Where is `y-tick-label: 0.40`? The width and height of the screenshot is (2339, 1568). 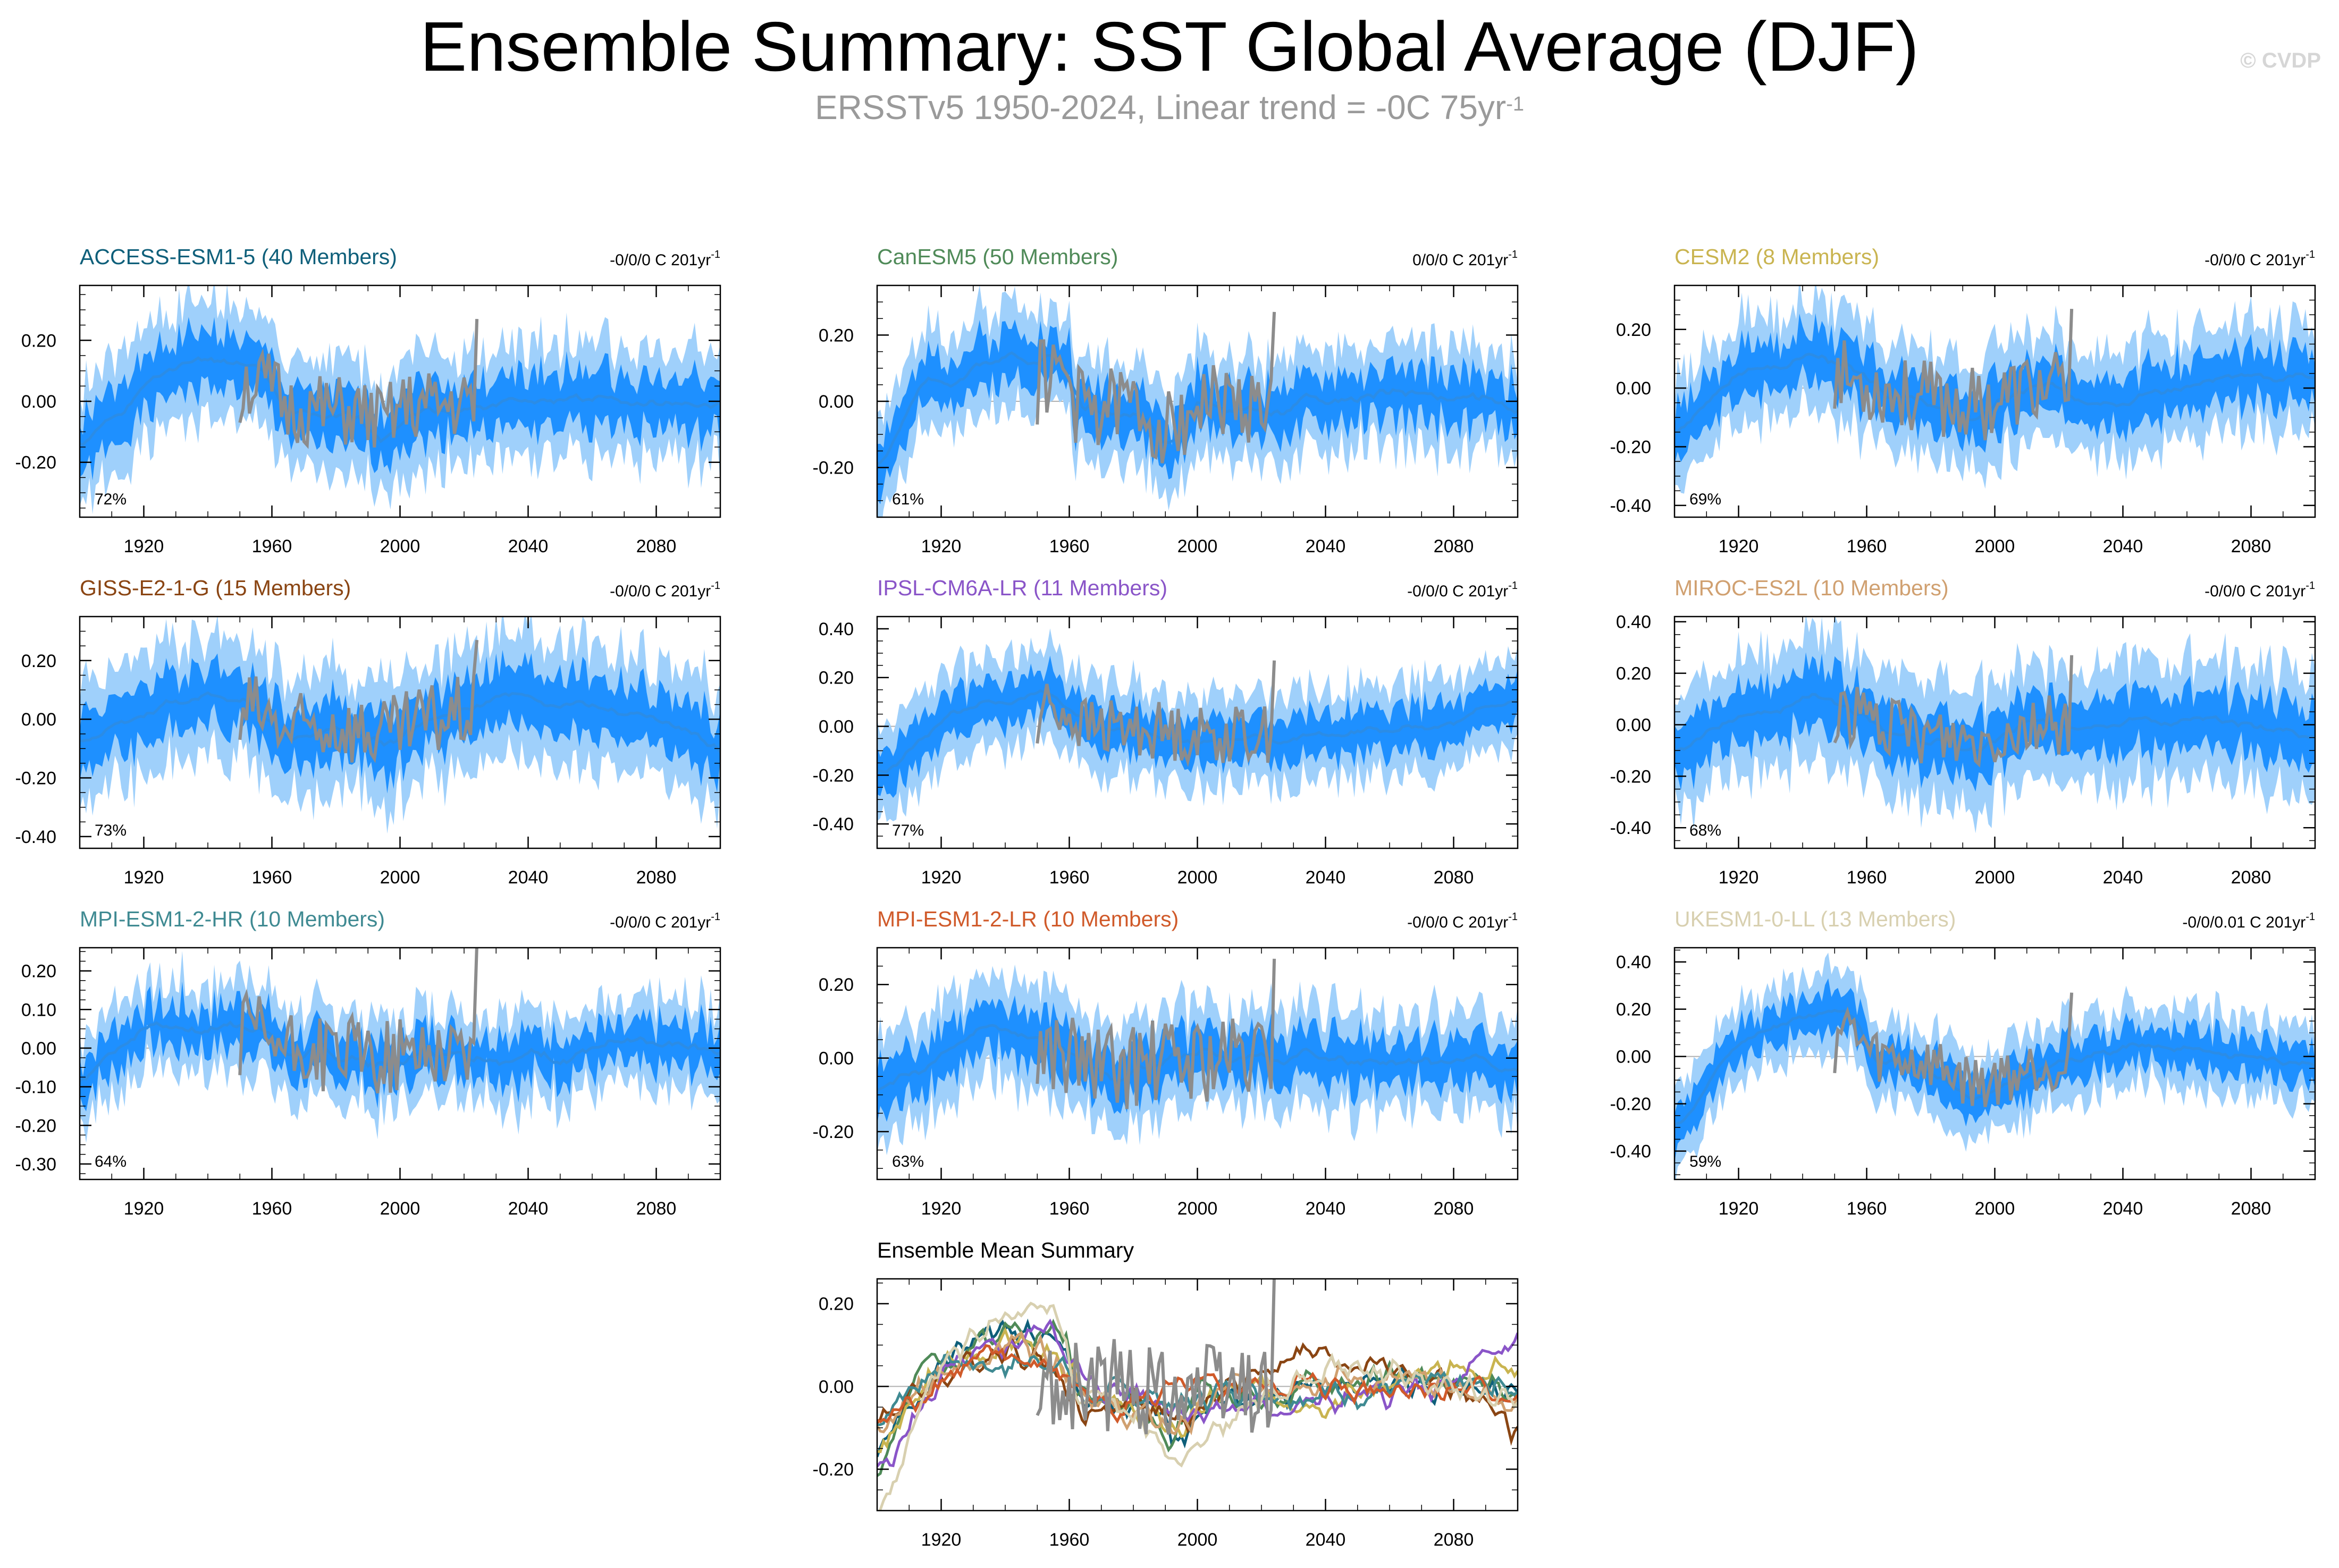 y-tick-label: 0.40 is located at coordinates (1633, 622).